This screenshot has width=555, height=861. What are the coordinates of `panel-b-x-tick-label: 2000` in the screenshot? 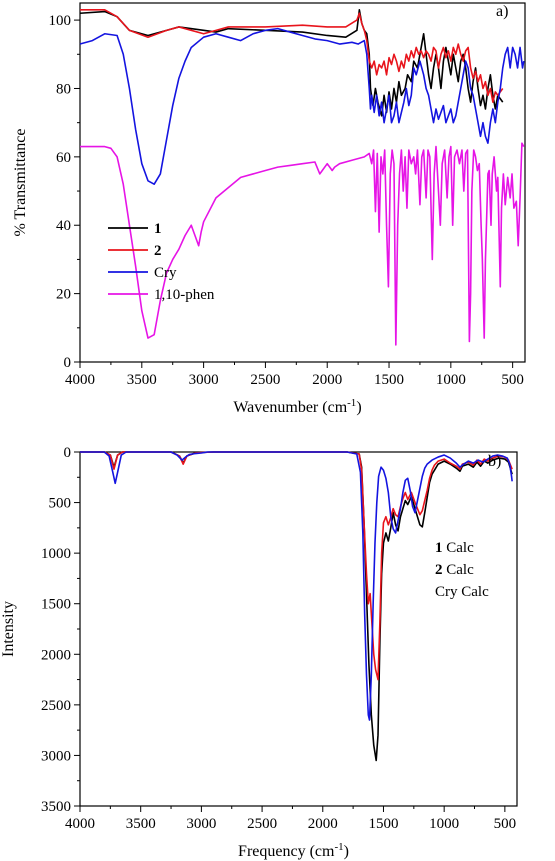 It's located at (323, 824).